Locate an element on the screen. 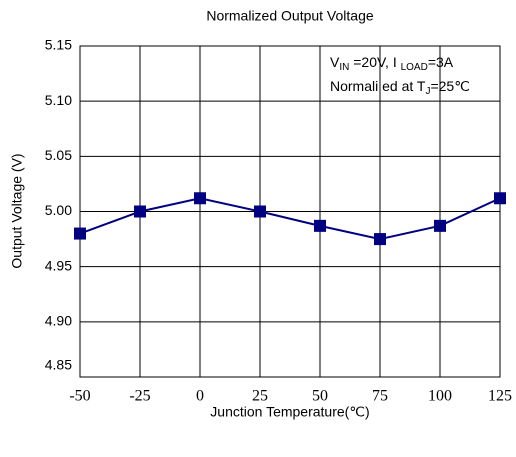 This screenshot has width=516, height=457. annotation-sub: J is located at coordinates (427, 91).